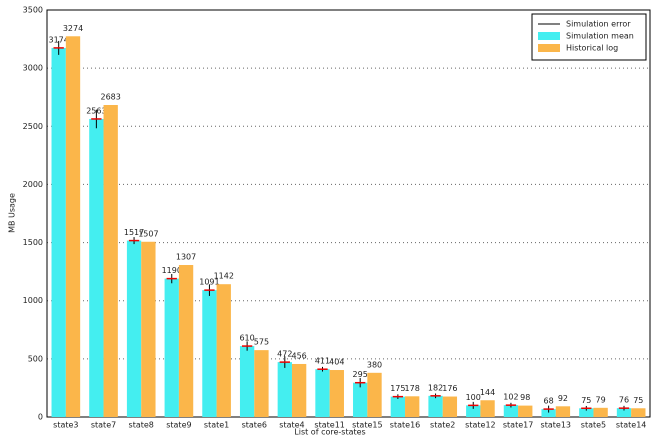 The height and width of the screenshot is (443, 657). Describe the element at coordinates (480, 425) in the screenshot. I see `x-tick-label: state12` at that location.